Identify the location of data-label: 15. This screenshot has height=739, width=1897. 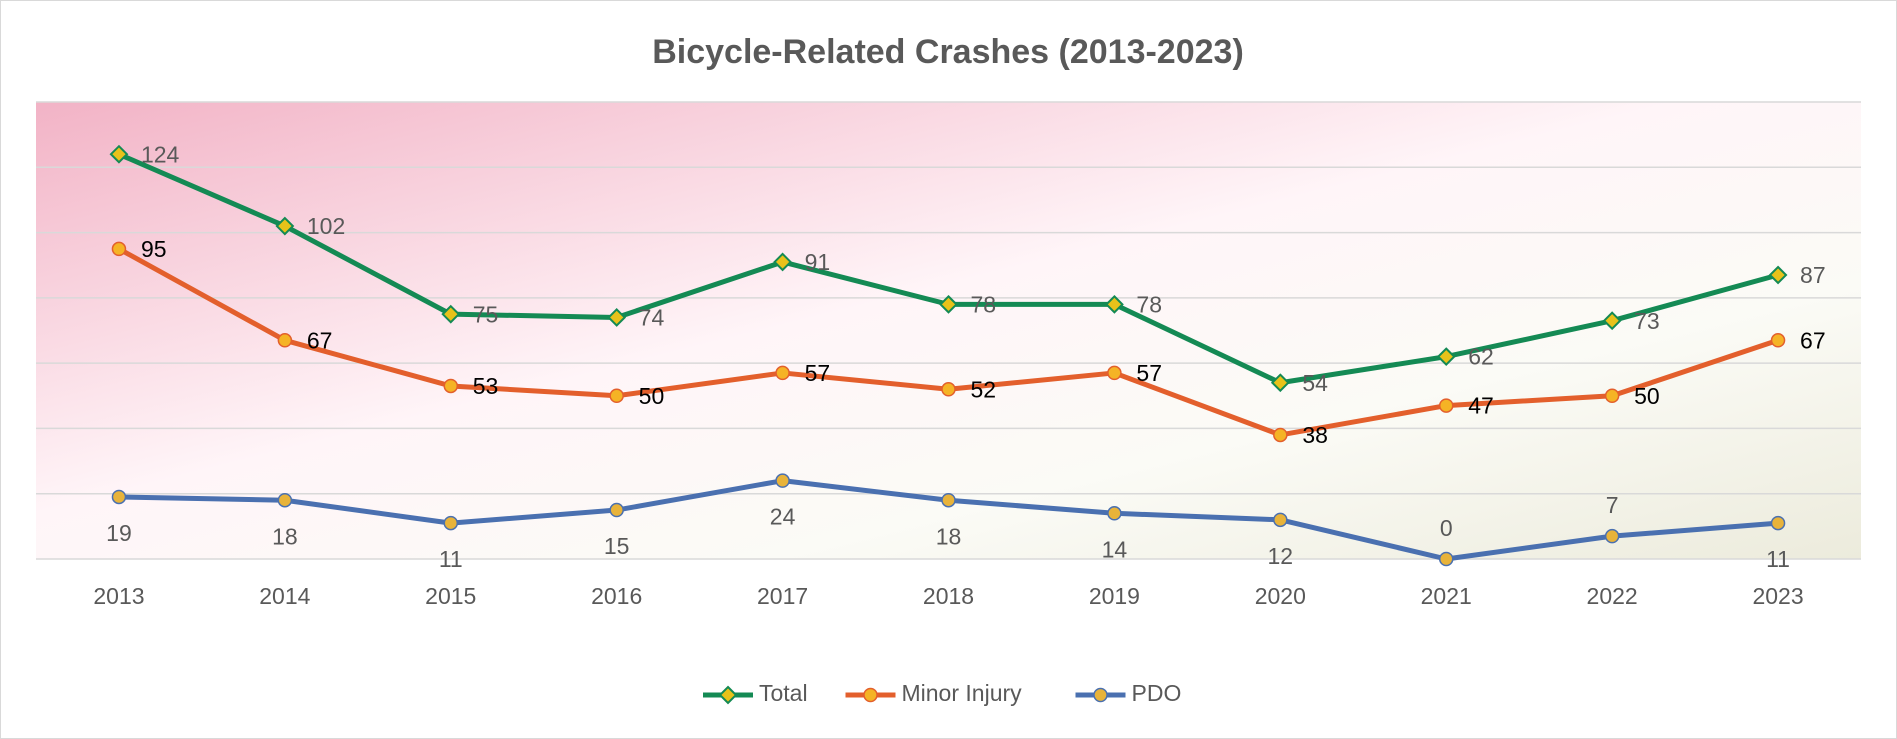
(617, 546).